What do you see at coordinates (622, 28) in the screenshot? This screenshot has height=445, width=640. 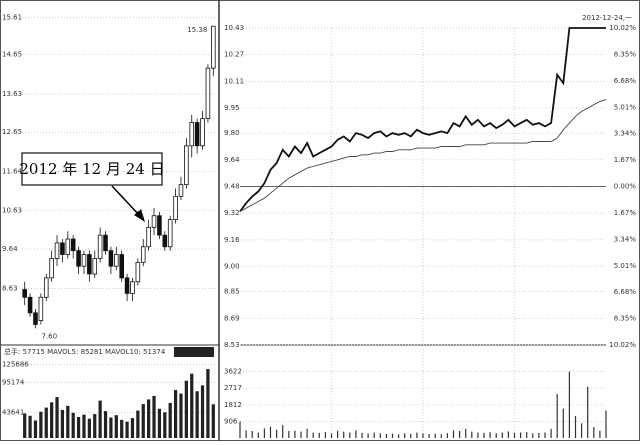 I see `y2-tick-label: 10.02%` at bounding box center [622, 28].